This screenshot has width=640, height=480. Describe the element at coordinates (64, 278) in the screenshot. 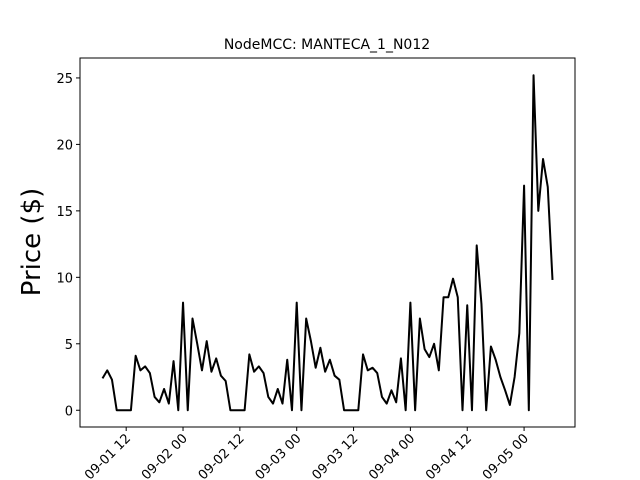

I see `y-tick-label: 10` at that location.